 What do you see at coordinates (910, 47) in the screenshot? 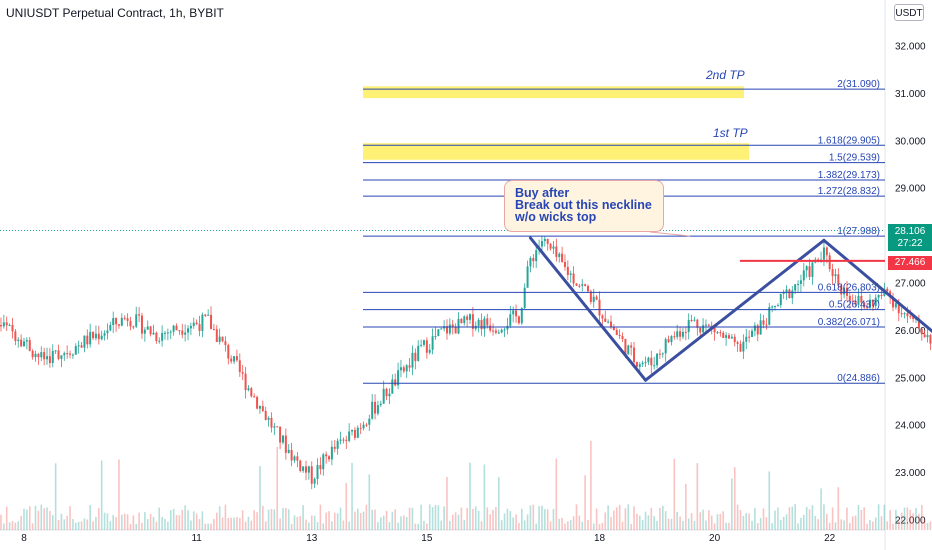
I see `y-tick-label: 32.000` at bounding box center [910, 47].